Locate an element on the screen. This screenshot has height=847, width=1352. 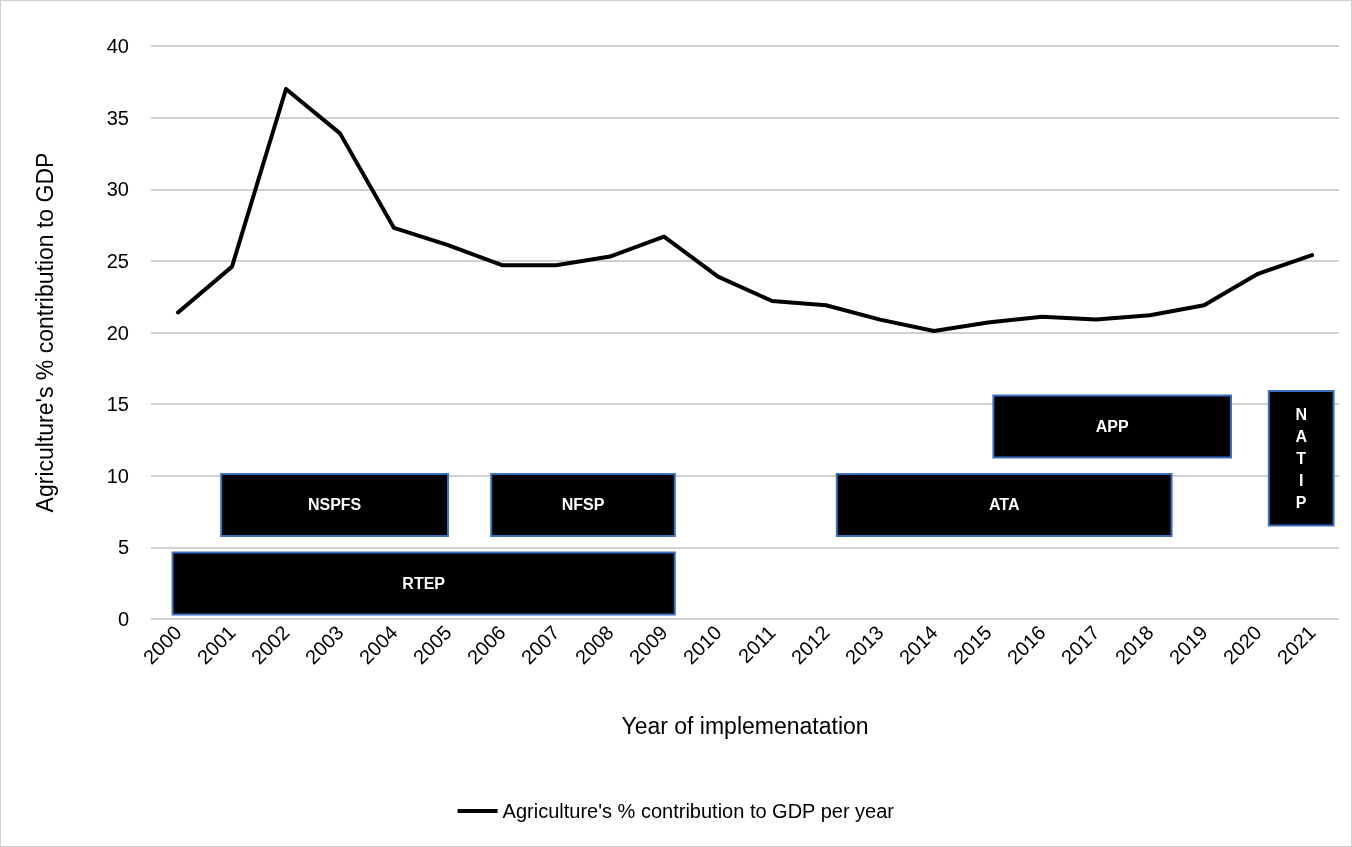
band-label: NSPFS is located at coordinates (334, 505).